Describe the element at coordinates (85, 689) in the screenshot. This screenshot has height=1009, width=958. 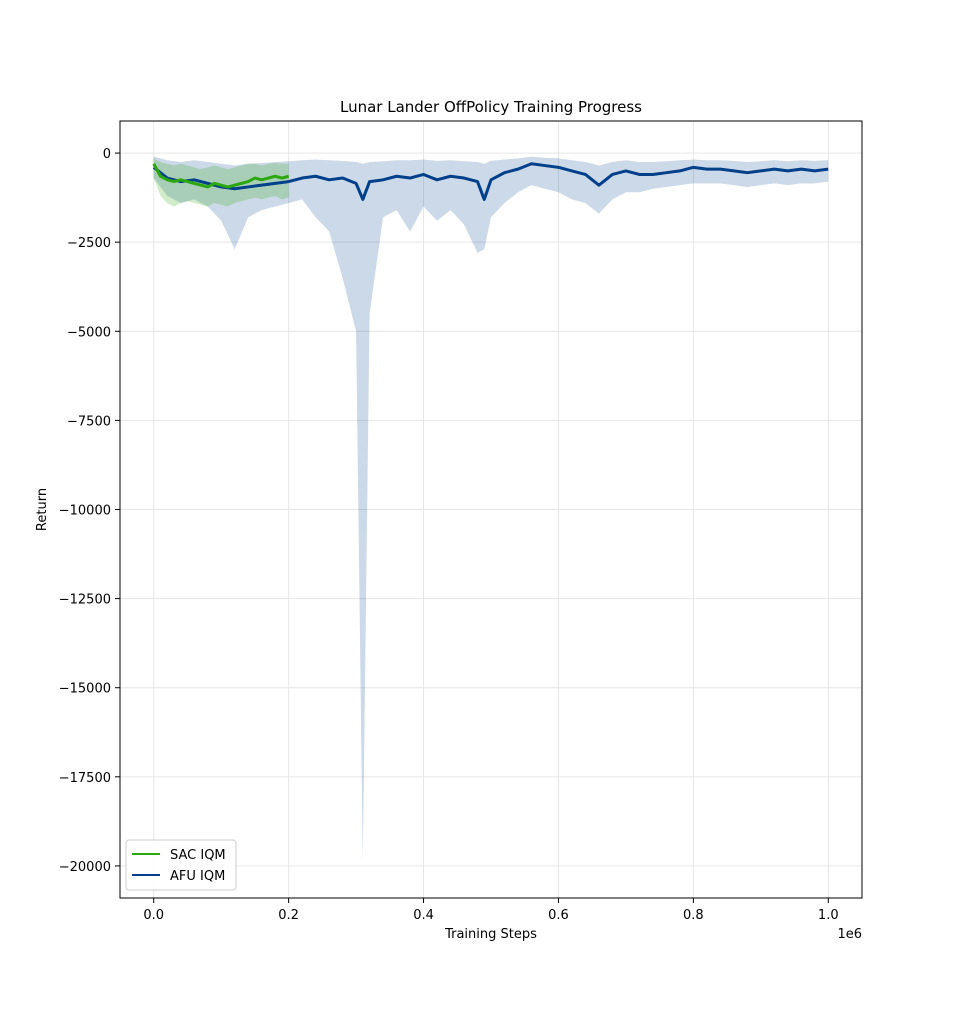
I see `y-tick-label: −15000` at that location.